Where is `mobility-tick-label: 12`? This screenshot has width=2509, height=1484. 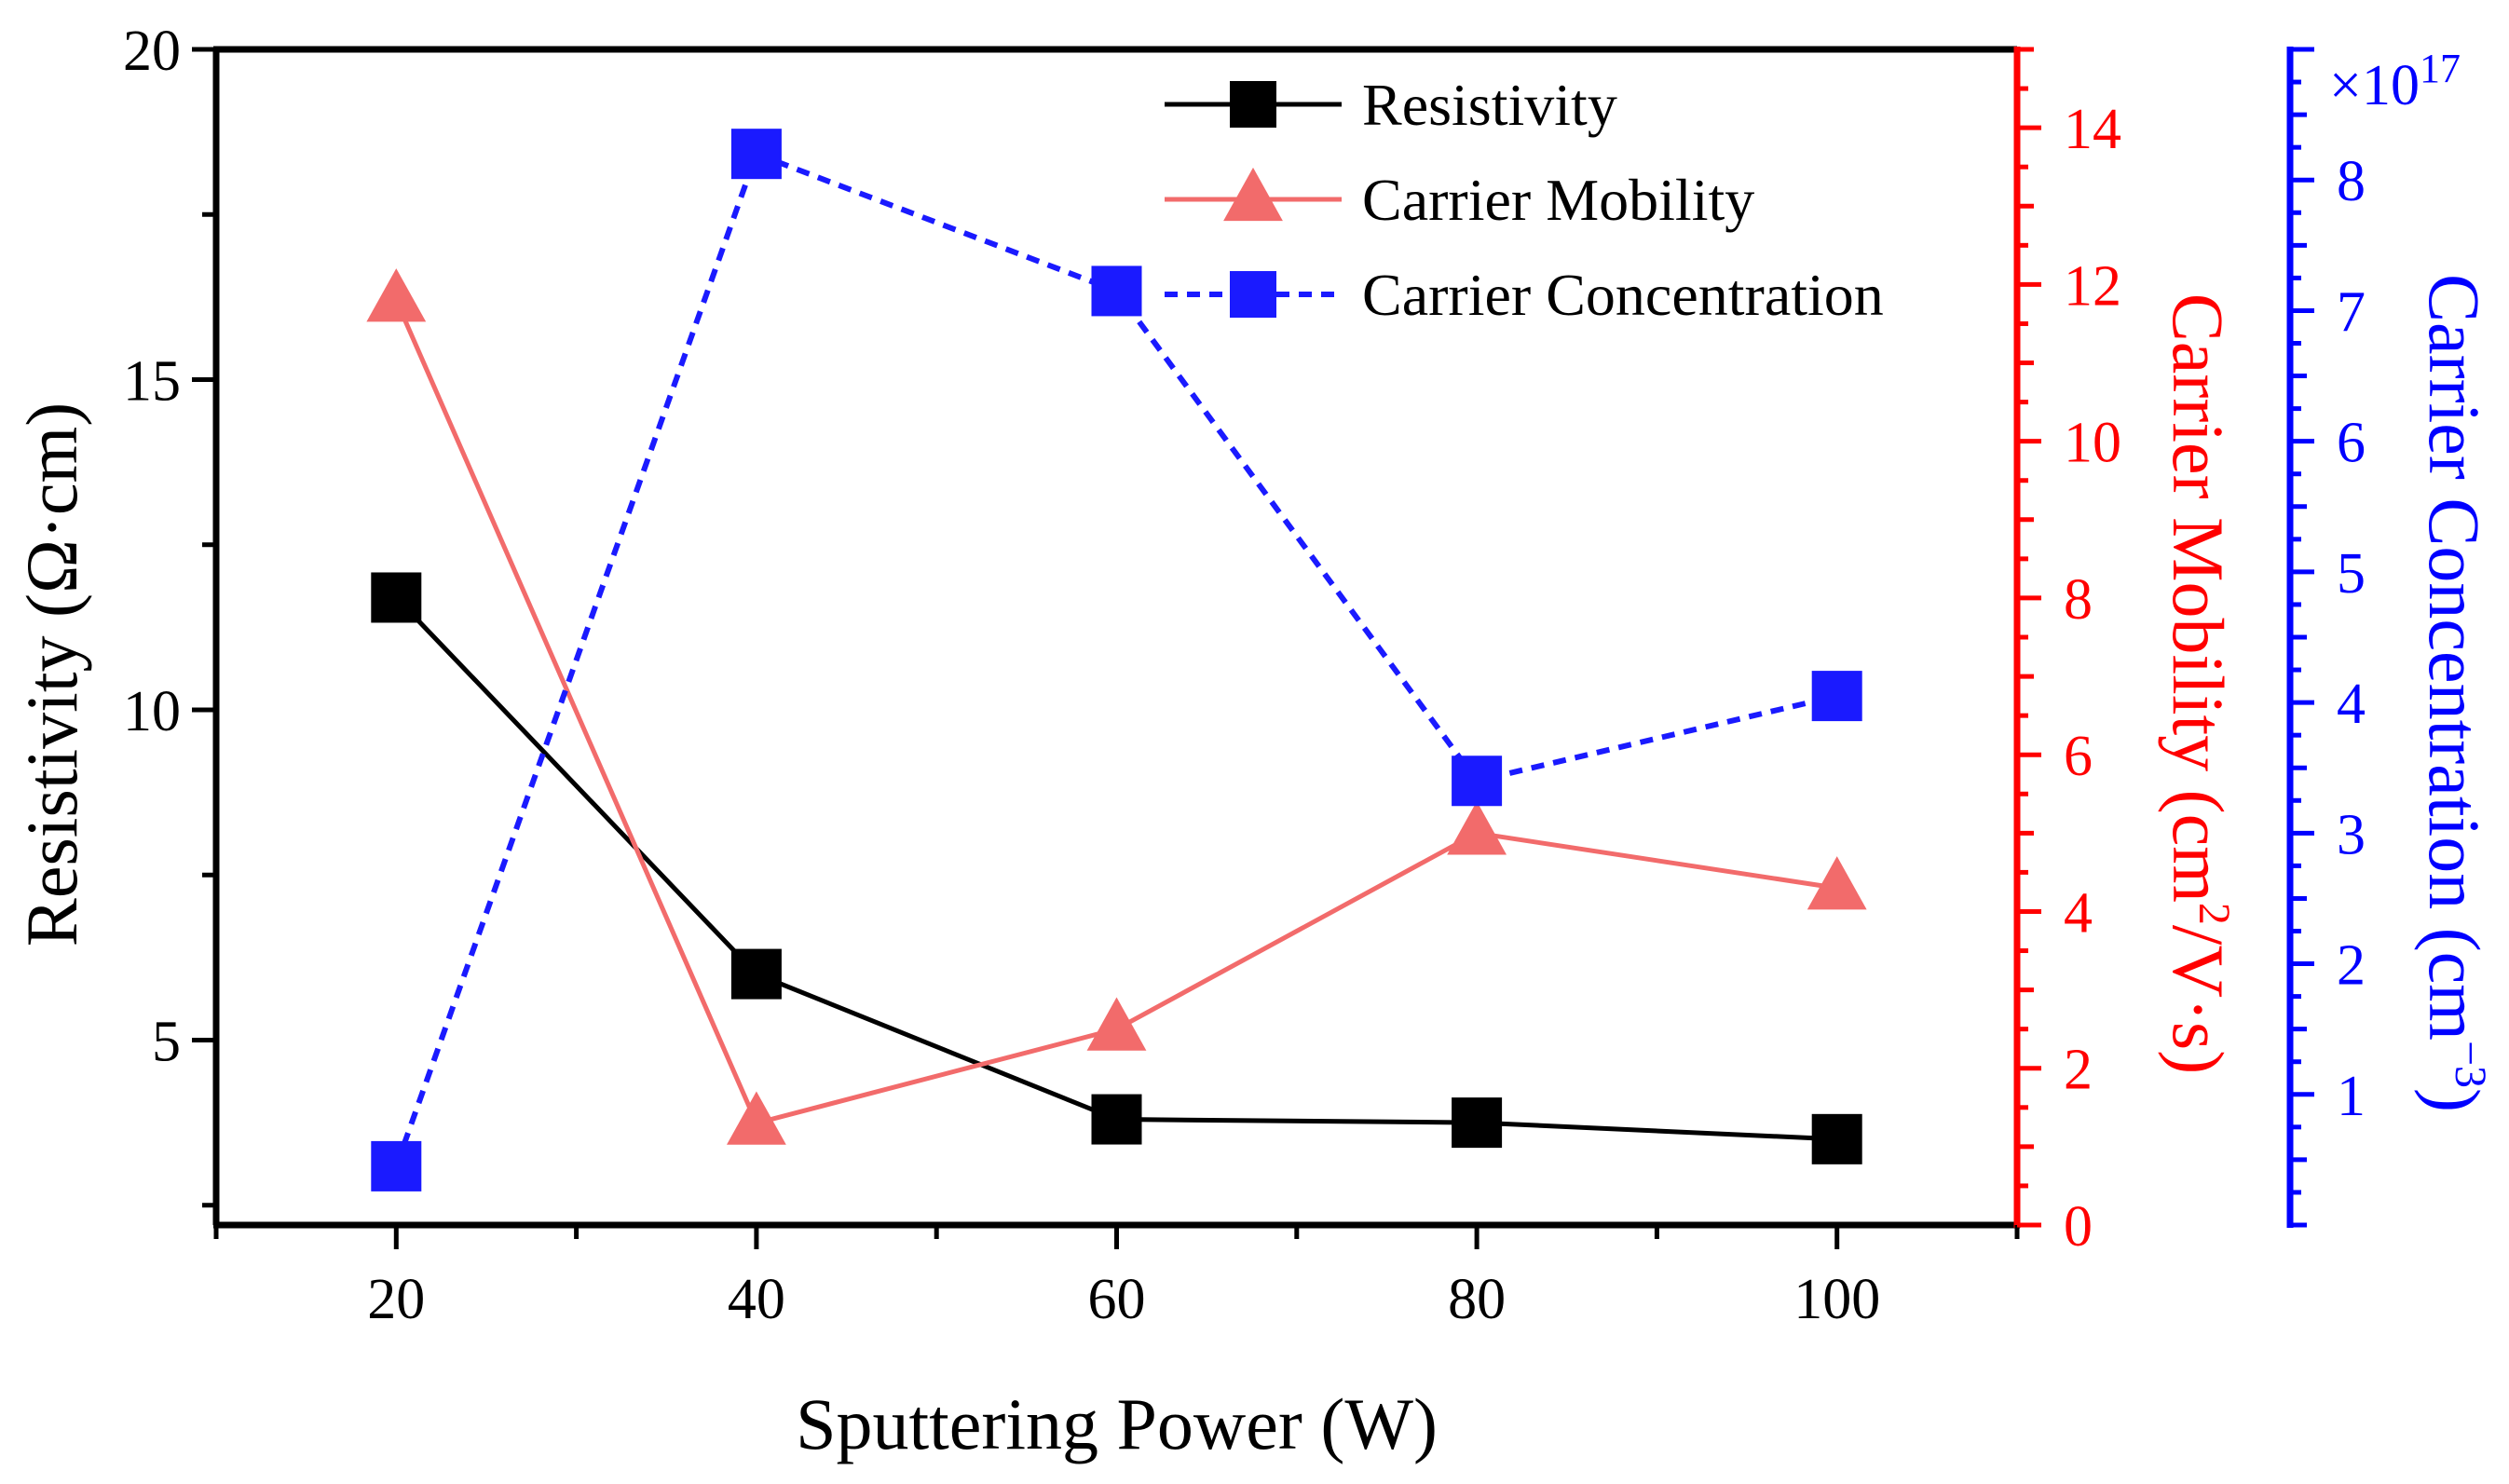
mobility-tick-label: 12 is located at coordinates (2092, 286).